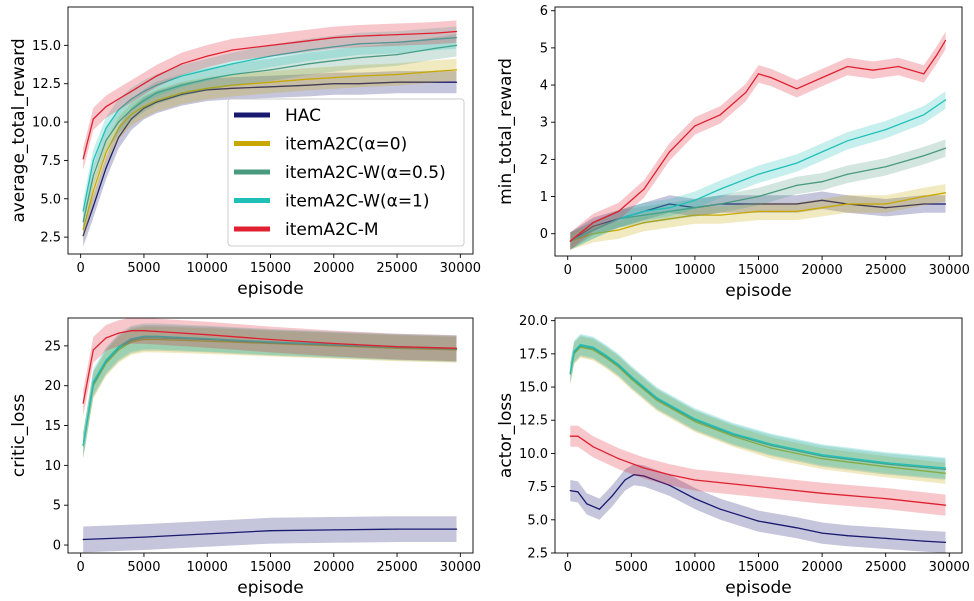 The image size is (974, 601). I want to click on x-tick-label-3-6: 30000, so click(949, 567).